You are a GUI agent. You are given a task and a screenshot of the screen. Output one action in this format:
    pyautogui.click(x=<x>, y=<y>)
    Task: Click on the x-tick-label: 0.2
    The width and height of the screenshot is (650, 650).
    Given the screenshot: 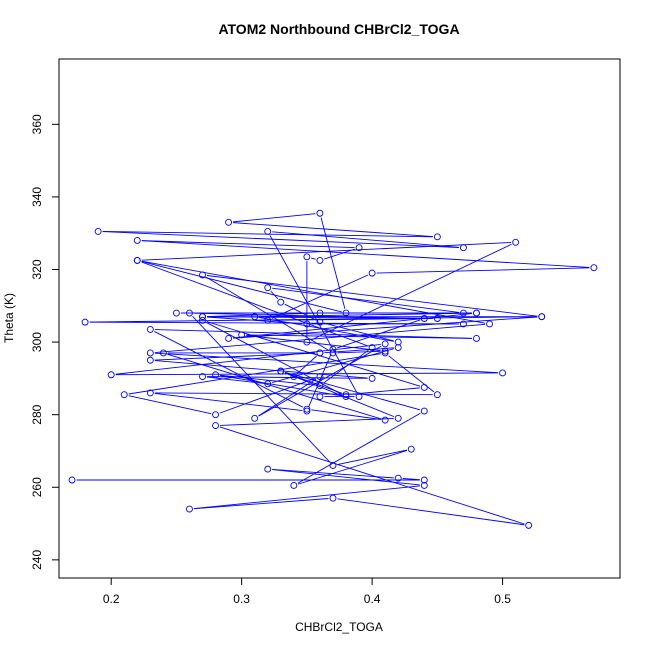 What is the action you would take?
    pyautogui.click(x=111, y=599)
    